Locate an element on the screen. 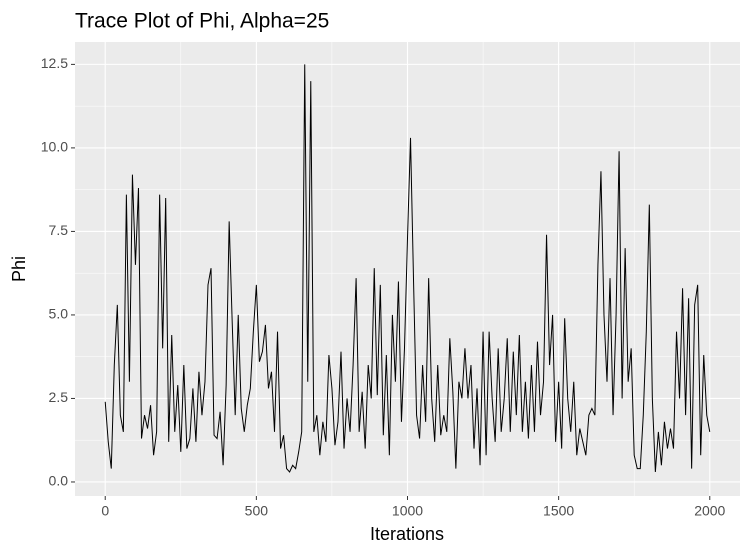 This screenshot has width=752, height=556. x-tick-label: 500 is located at coordinates (257, 511).